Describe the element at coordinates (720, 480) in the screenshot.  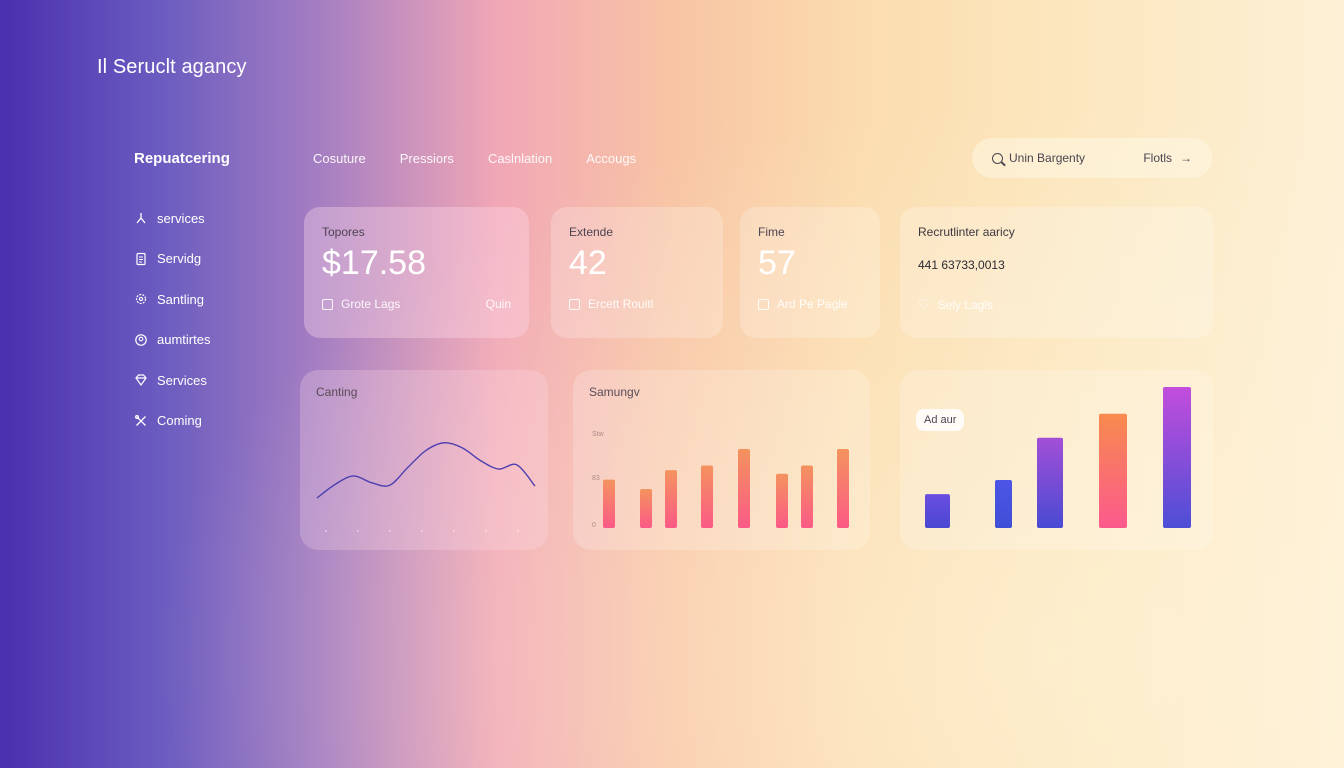
I see `bar-chart: Stw 83 0` at that location.